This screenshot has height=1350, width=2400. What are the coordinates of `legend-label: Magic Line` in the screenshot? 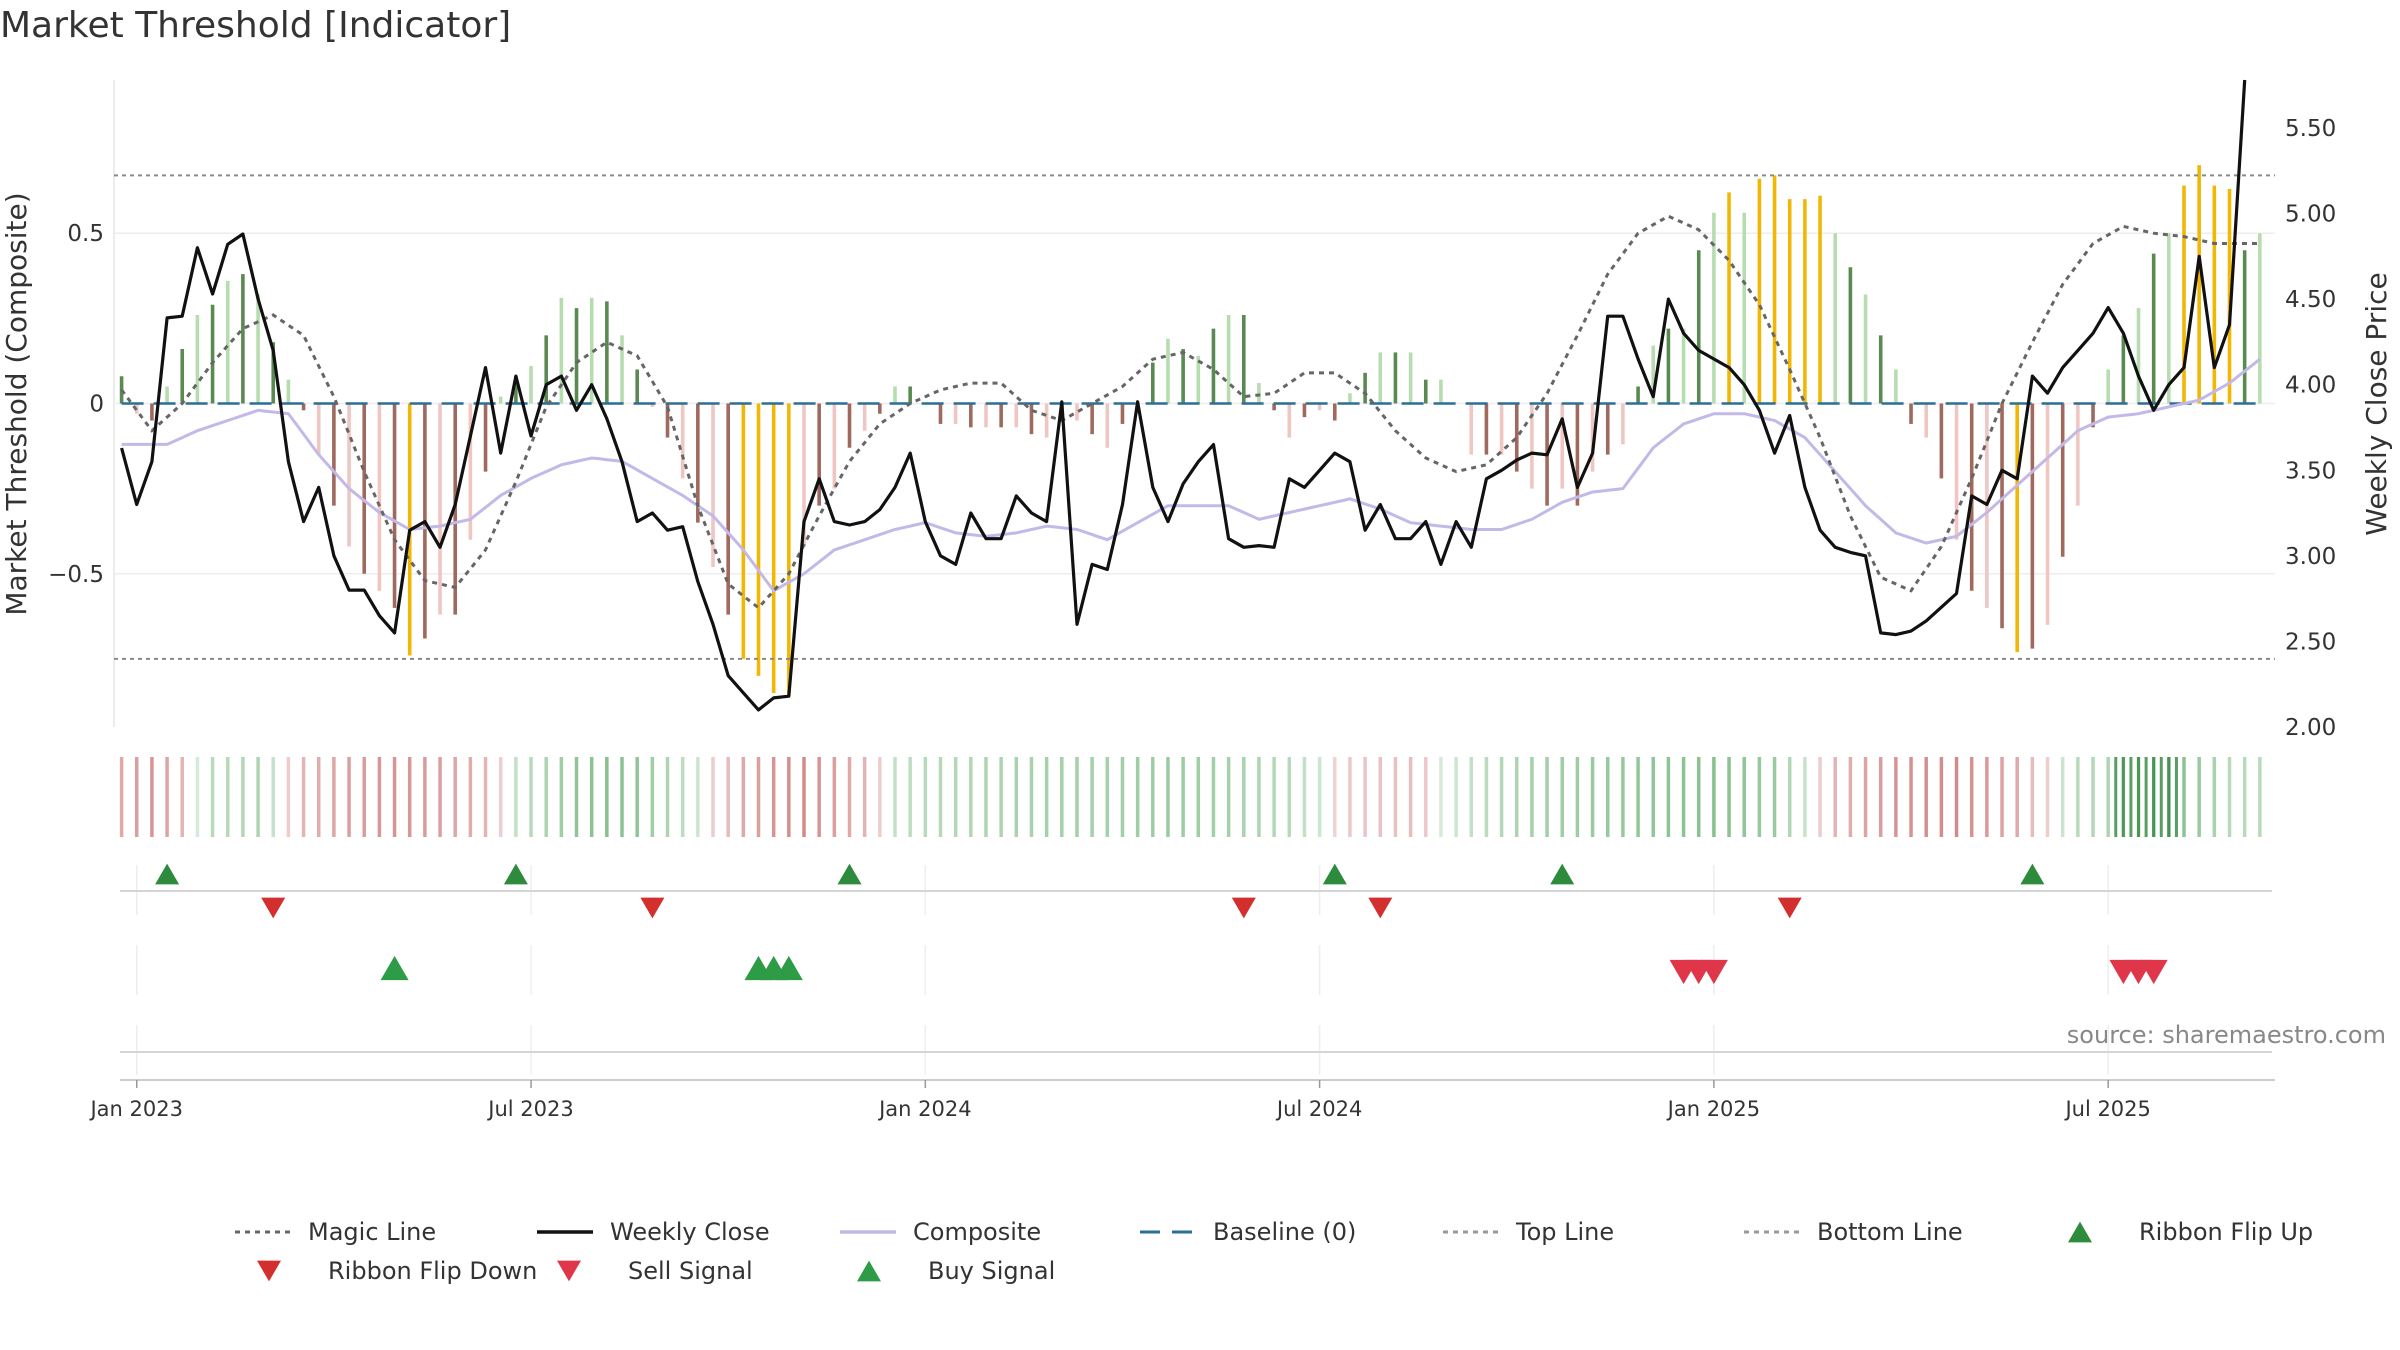 It's located at (372, 1232).